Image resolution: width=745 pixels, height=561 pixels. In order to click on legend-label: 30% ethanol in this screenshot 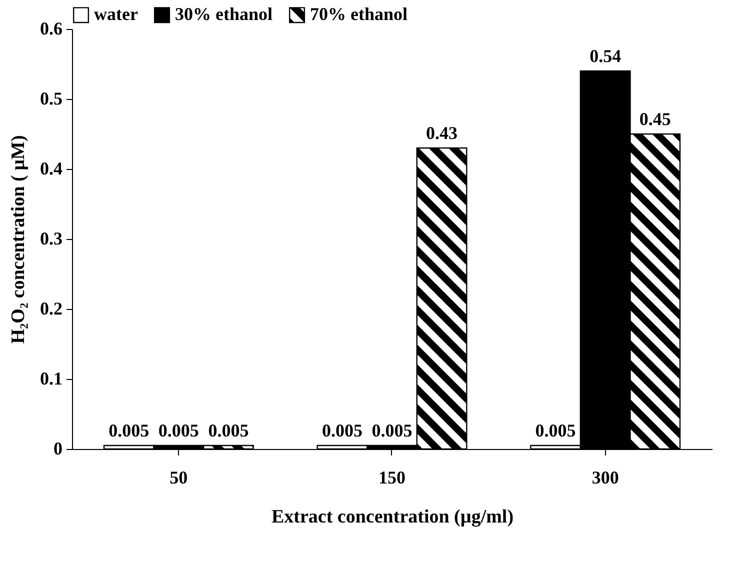, I will do `click(224, 14)`.